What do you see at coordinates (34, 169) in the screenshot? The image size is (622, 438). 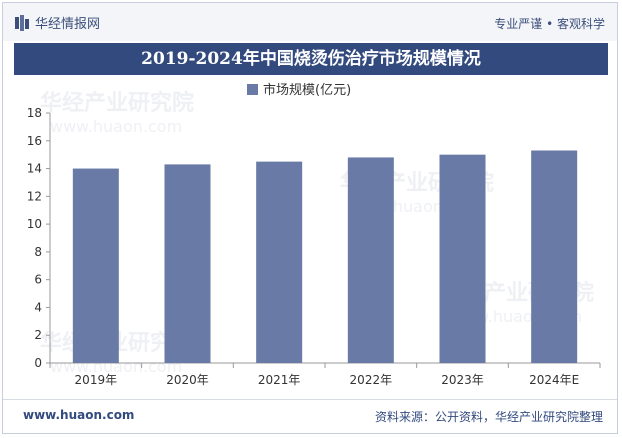 I see `y-tick-label: 14` at bounding box center [34, 169].